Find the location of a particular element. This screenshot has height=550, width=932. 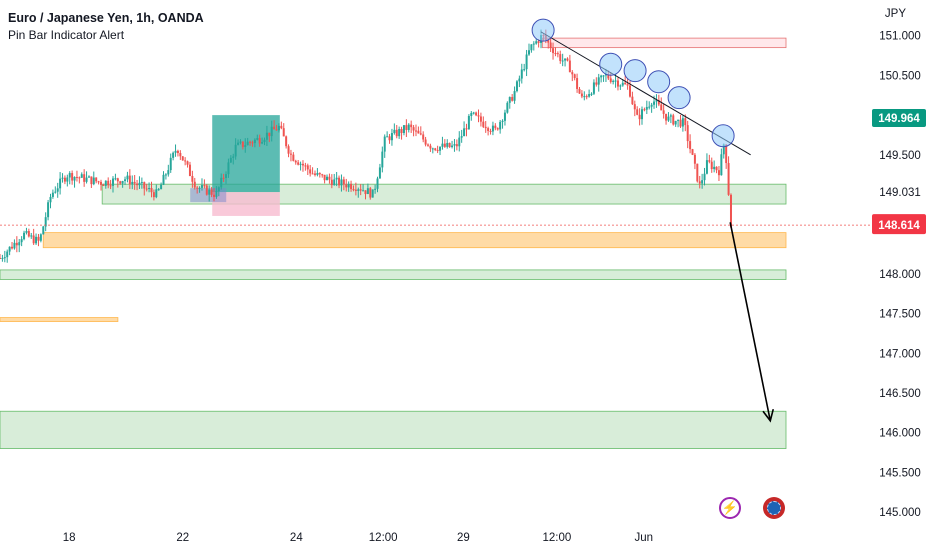

current-level-label: 149.964 is located at coordinates (899, 117).